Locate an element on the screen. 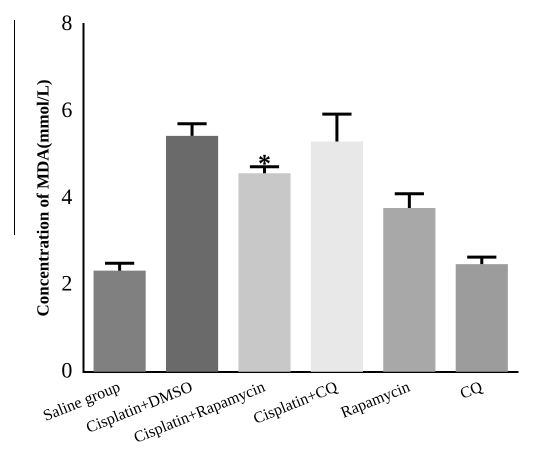 This screenshot has height=463, width=537. x-tick-label: CQ is located at coordinates (472, 390).